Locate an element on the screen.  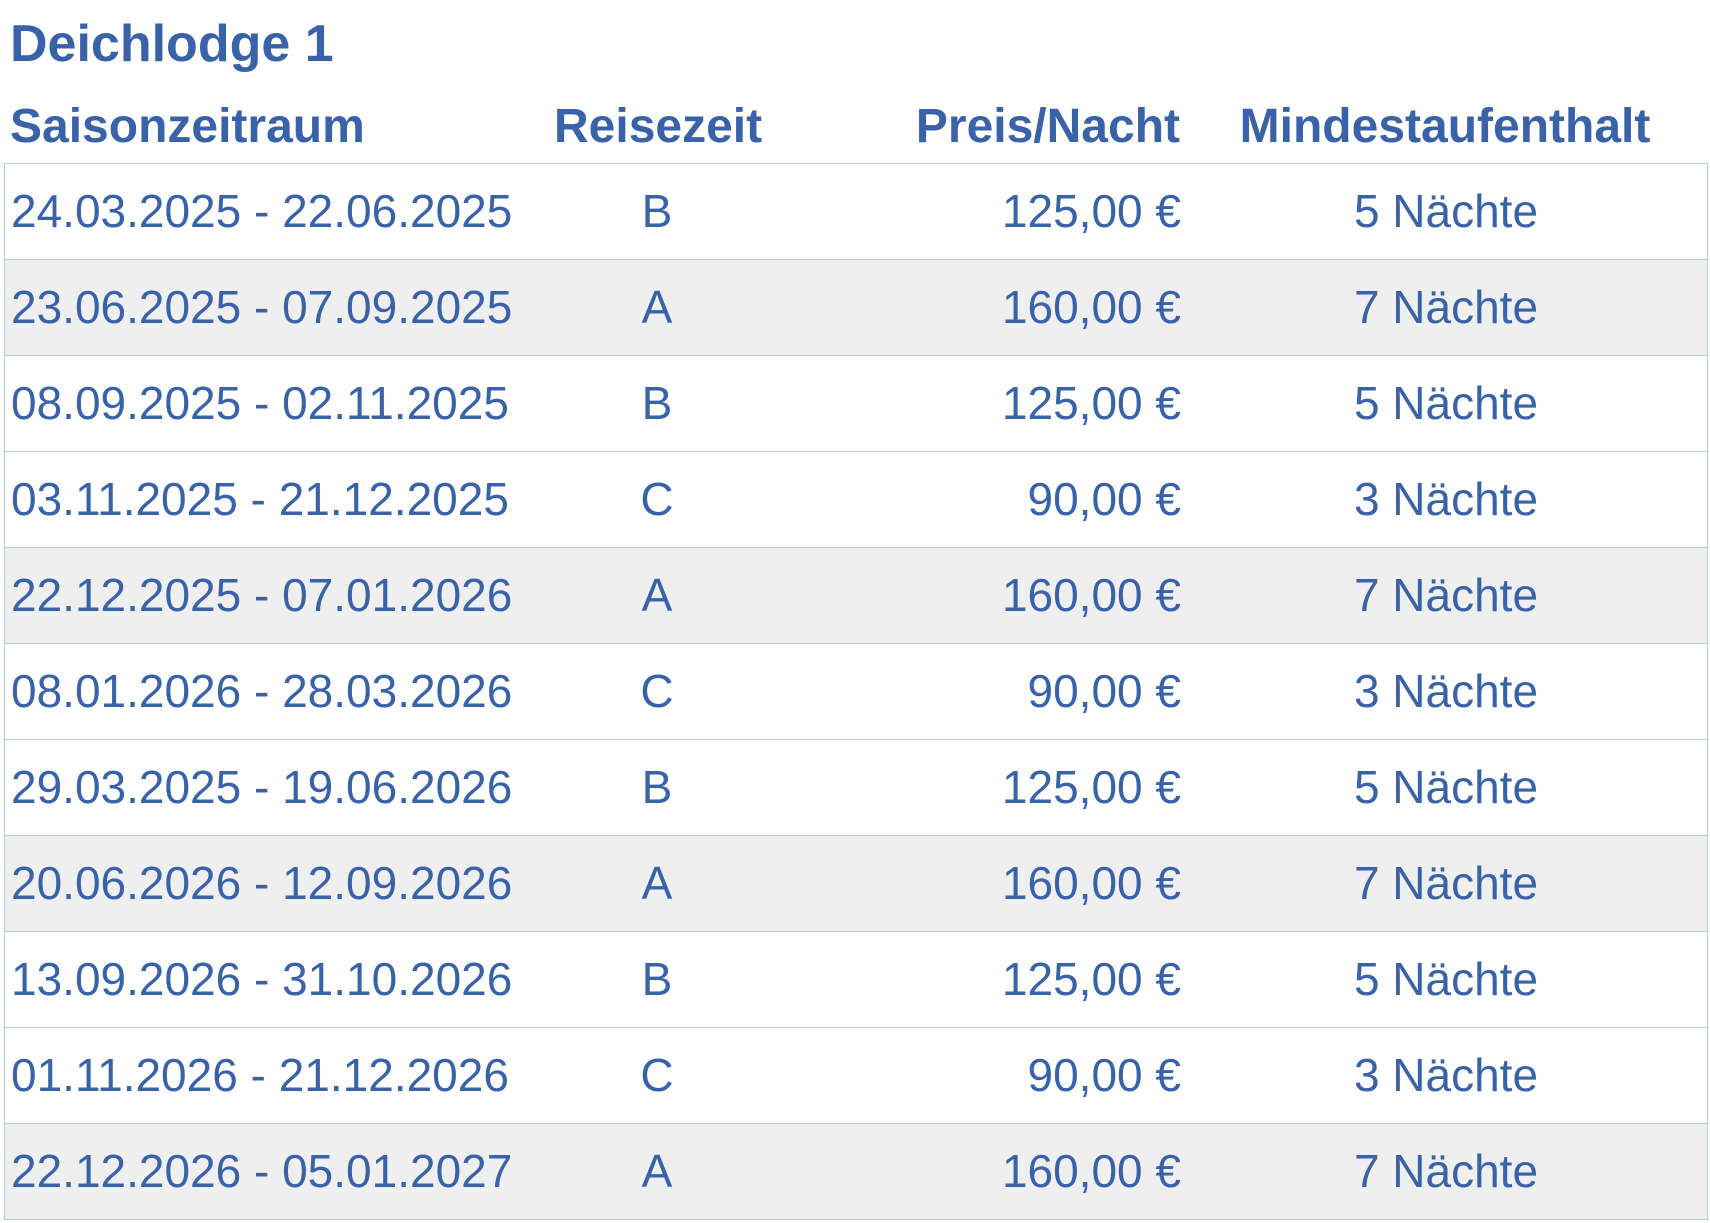
cell-season: 03.11.2025 - 21.12.2025 is located at coordinates (260, 499).